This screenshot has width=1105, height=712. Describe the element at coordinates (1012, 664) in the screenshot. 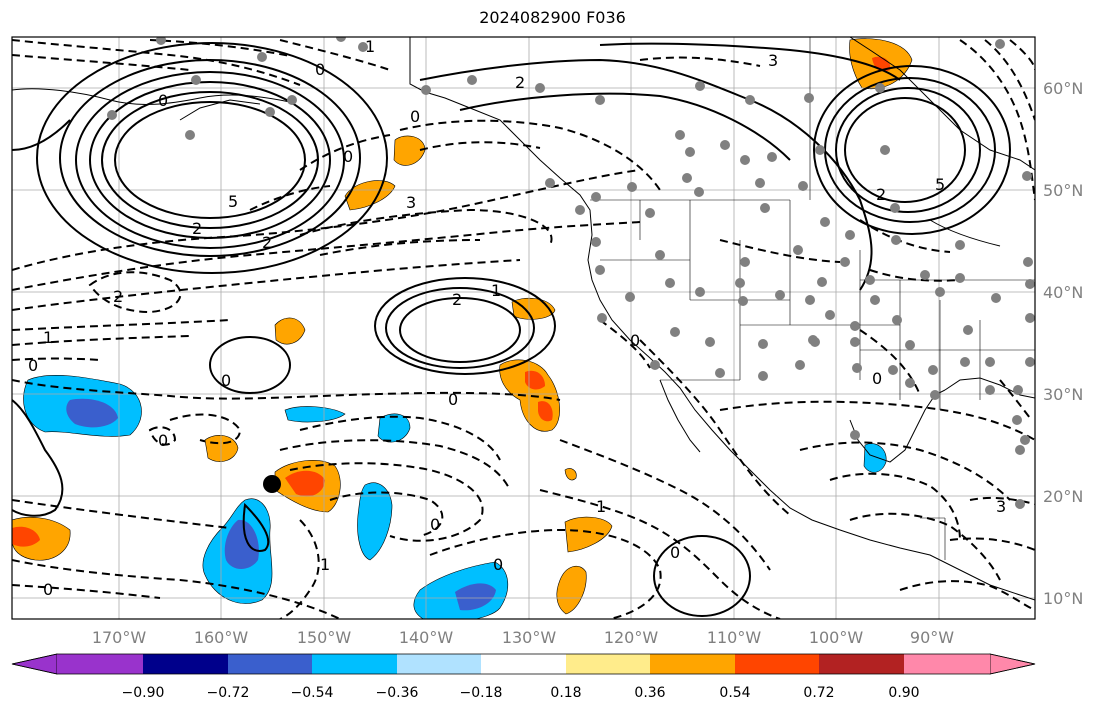

I see `colorbar-extend-high` at that location.